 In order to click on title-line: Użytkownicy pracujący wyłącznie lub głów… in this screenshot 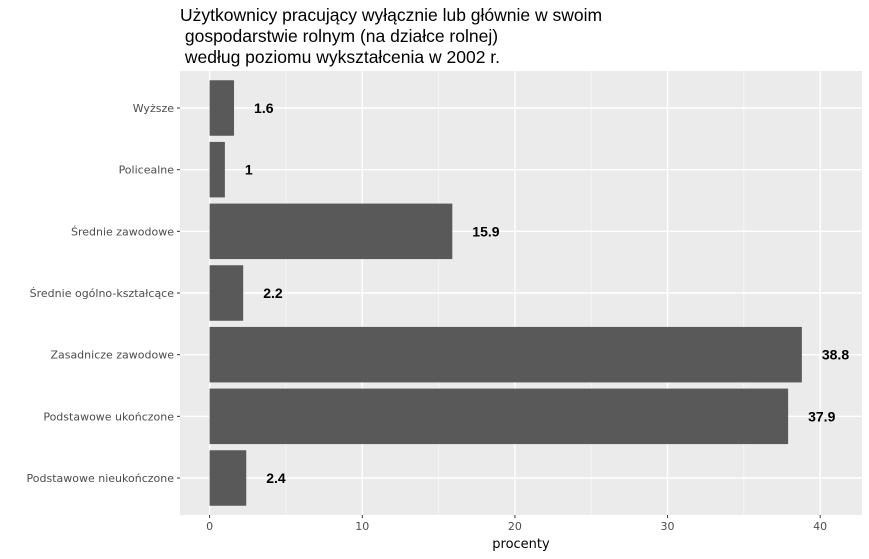, I will do `click(391, 15)`.